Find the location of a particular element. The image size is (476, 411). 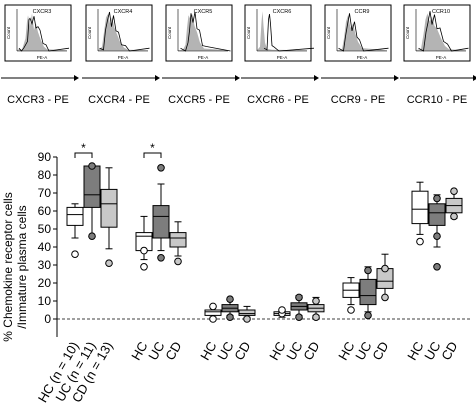

histogram-panel: CXCR3 PE-A Count is located at coordinates (38, 33).